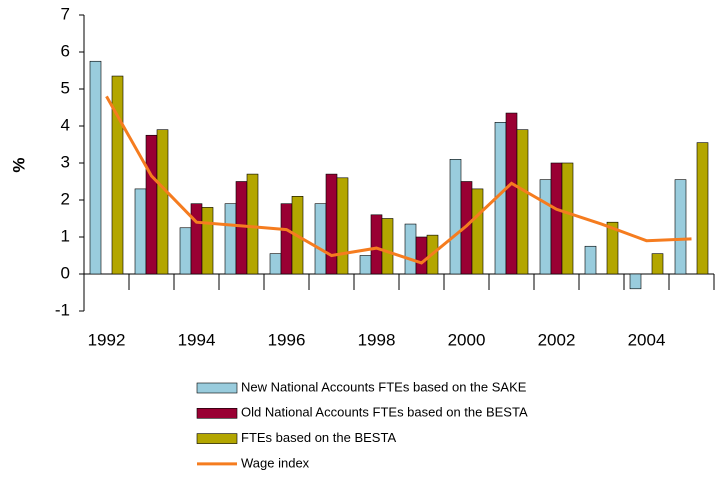  Describe the element at coordinates (318, 437) in the screenshot. I see `legend-label: FTEs based on the BESTA` at that location.